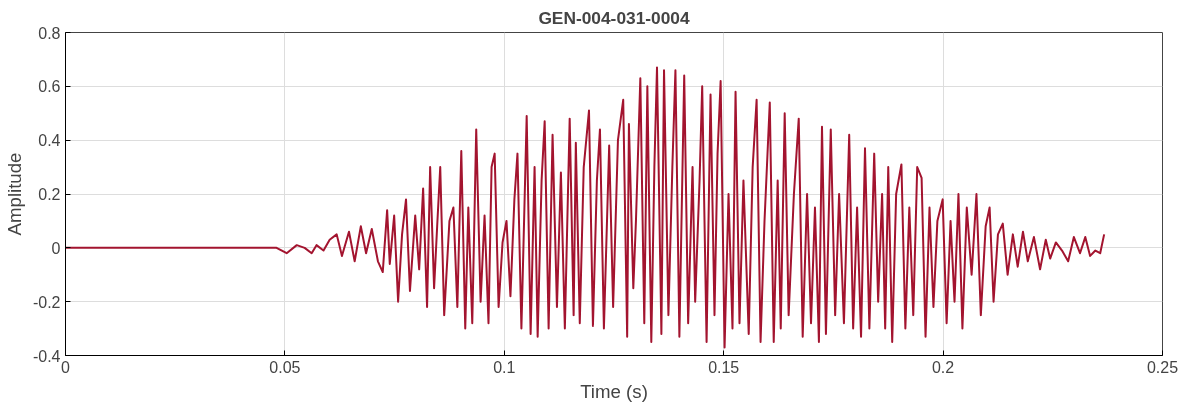 This screenshot has width=1182, height=404. Describe the element at coordinates (46, 356) in the screenshot. I see `y-tick-label: -0.4` at that location.